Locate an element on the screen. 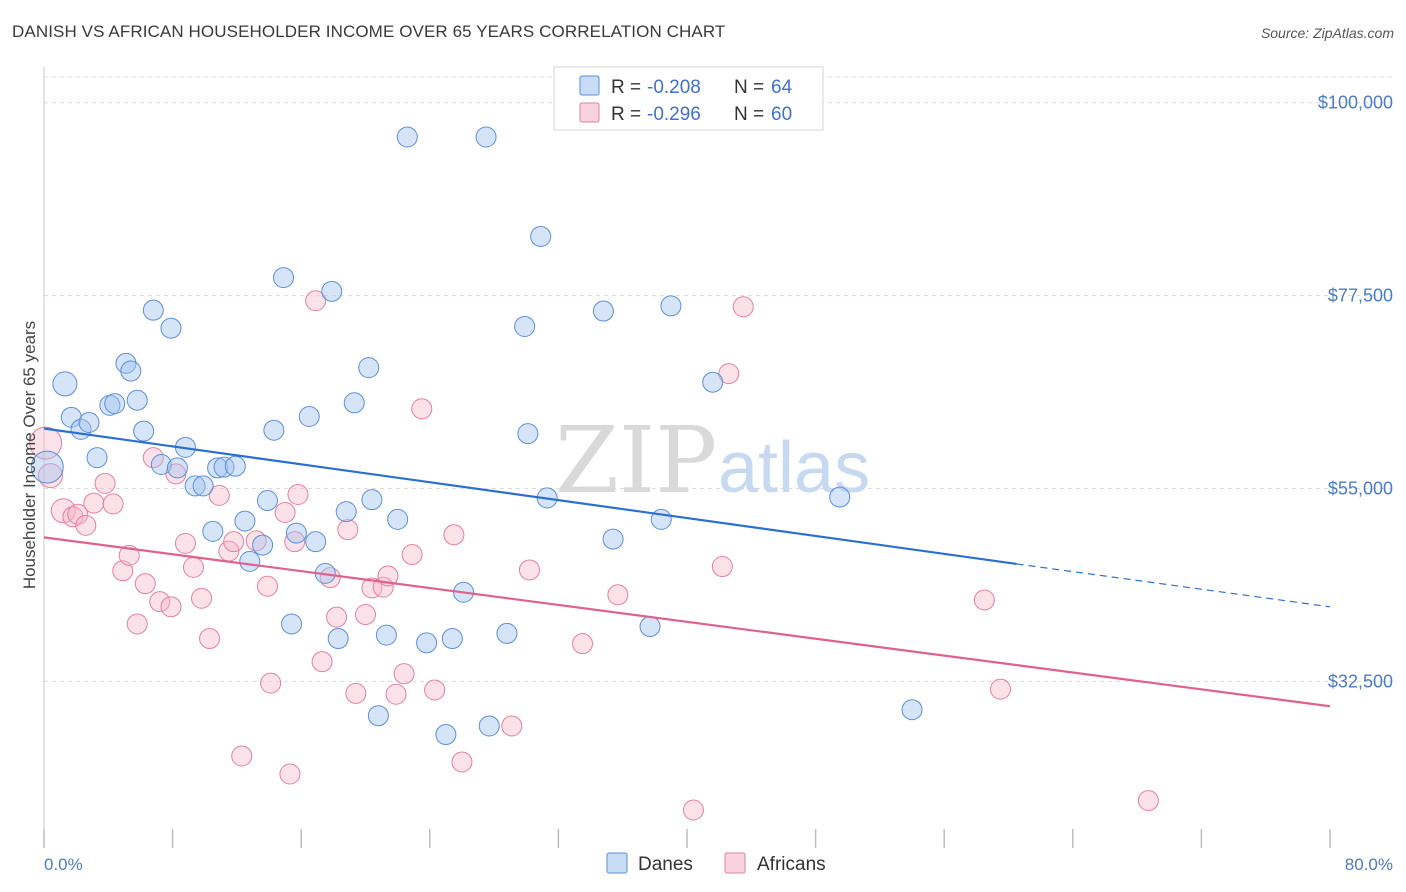 Image resolution: width=1406 pixels, height=892 pixels. legend-danes-r-value: -0.208 is located at coordinates (674, 87).